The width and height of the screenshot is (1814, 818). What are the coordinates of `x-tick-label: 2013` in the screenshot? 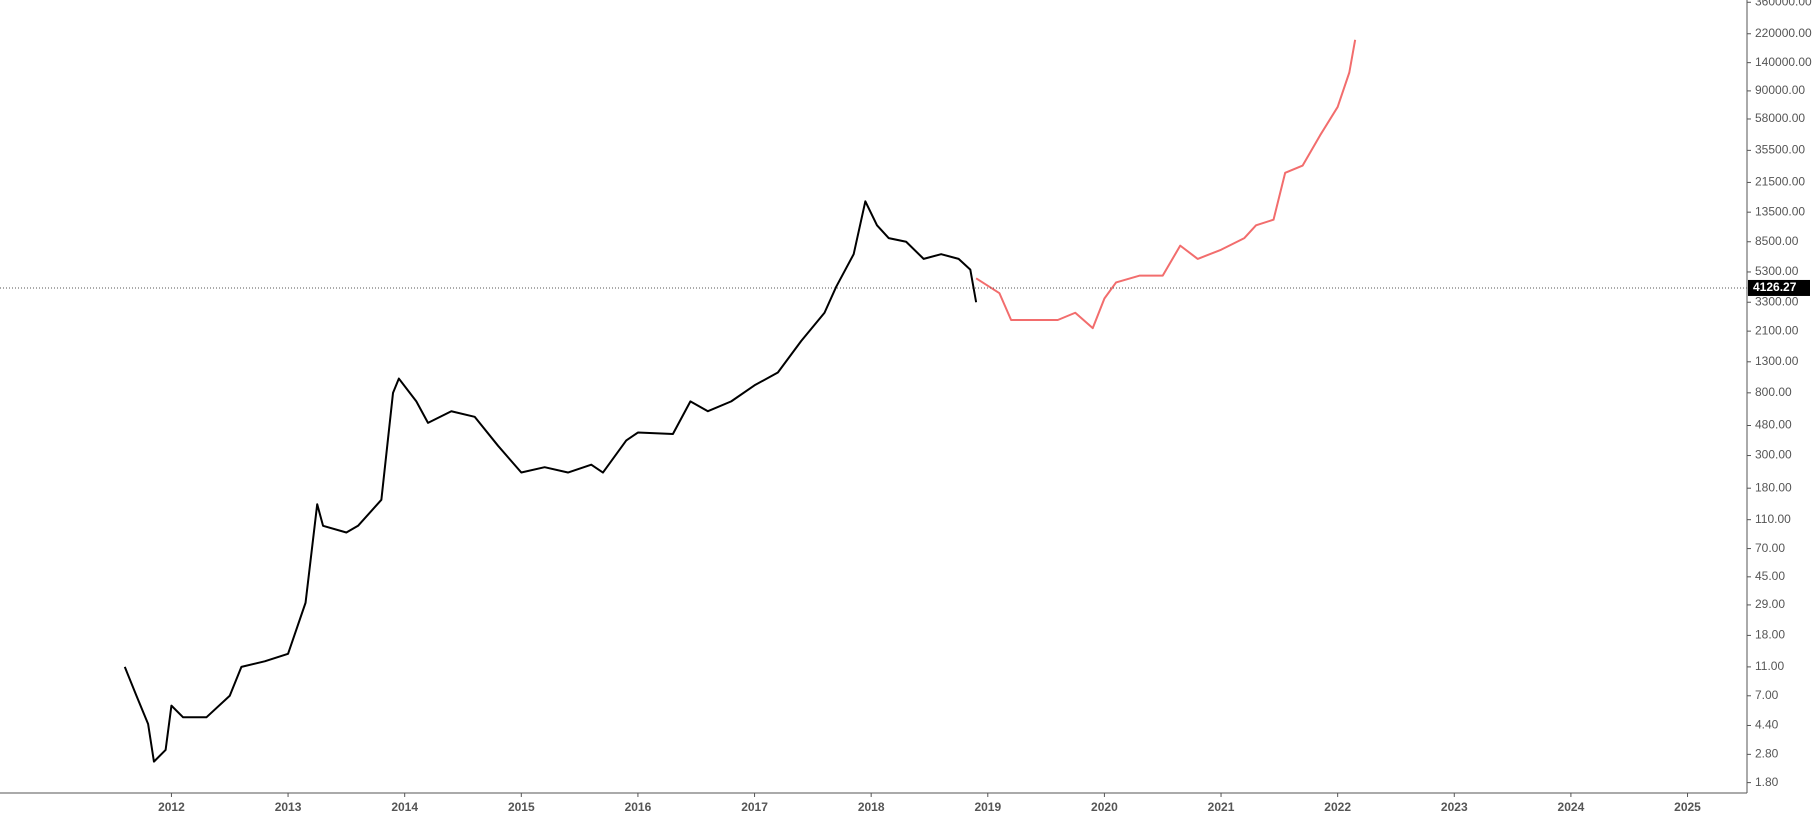 It's located at (288, 807).